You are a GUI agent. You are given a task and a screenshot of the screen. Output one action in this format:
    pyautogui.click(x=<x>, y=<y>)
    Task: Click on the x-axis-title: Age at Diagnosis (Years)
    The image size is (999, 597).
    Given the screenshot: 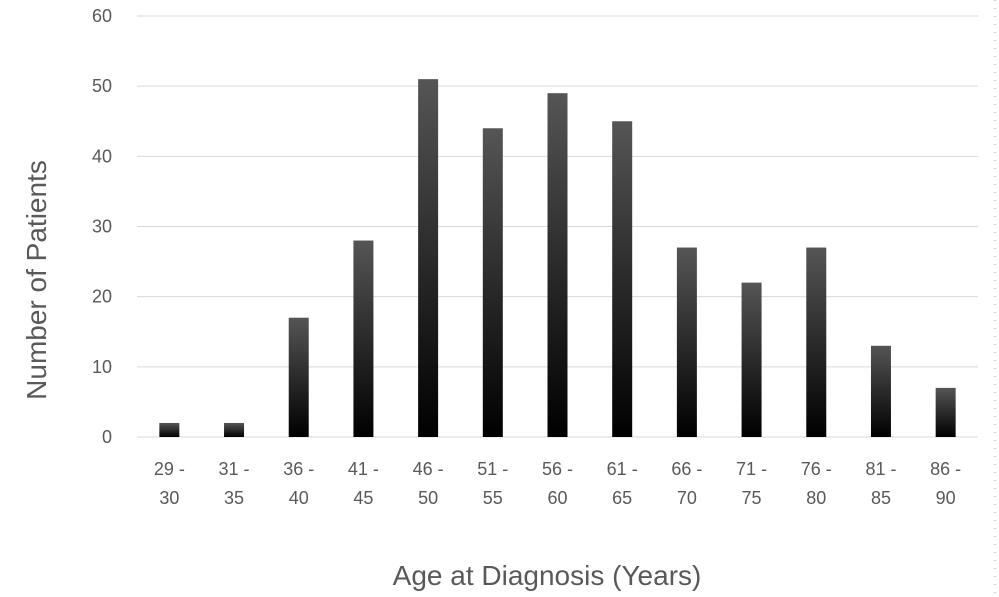 What is the action you would take?
    pyautogui.click(x=547, y=575)
    